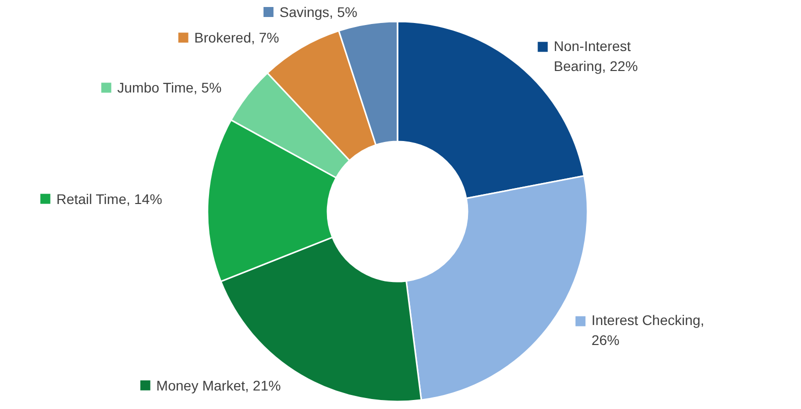  Describe the element at coordinates (237, 38) in the screenshot. I see `legend-label: Brokered, 7%` at that location.